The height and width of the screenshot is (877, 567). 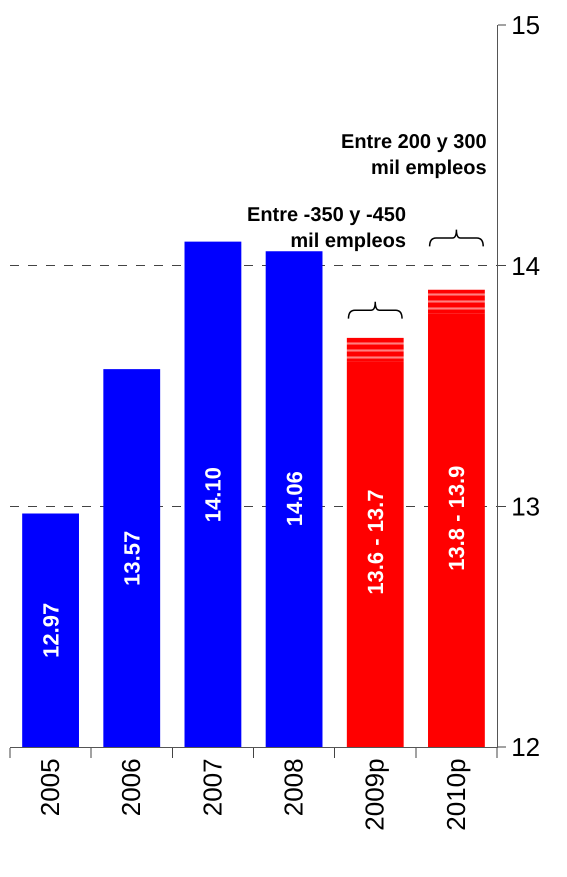 What do you see at coordinates (132, 558) in the screenshot?
I see `data-label: 13.57` at bounding box center [132, 558].